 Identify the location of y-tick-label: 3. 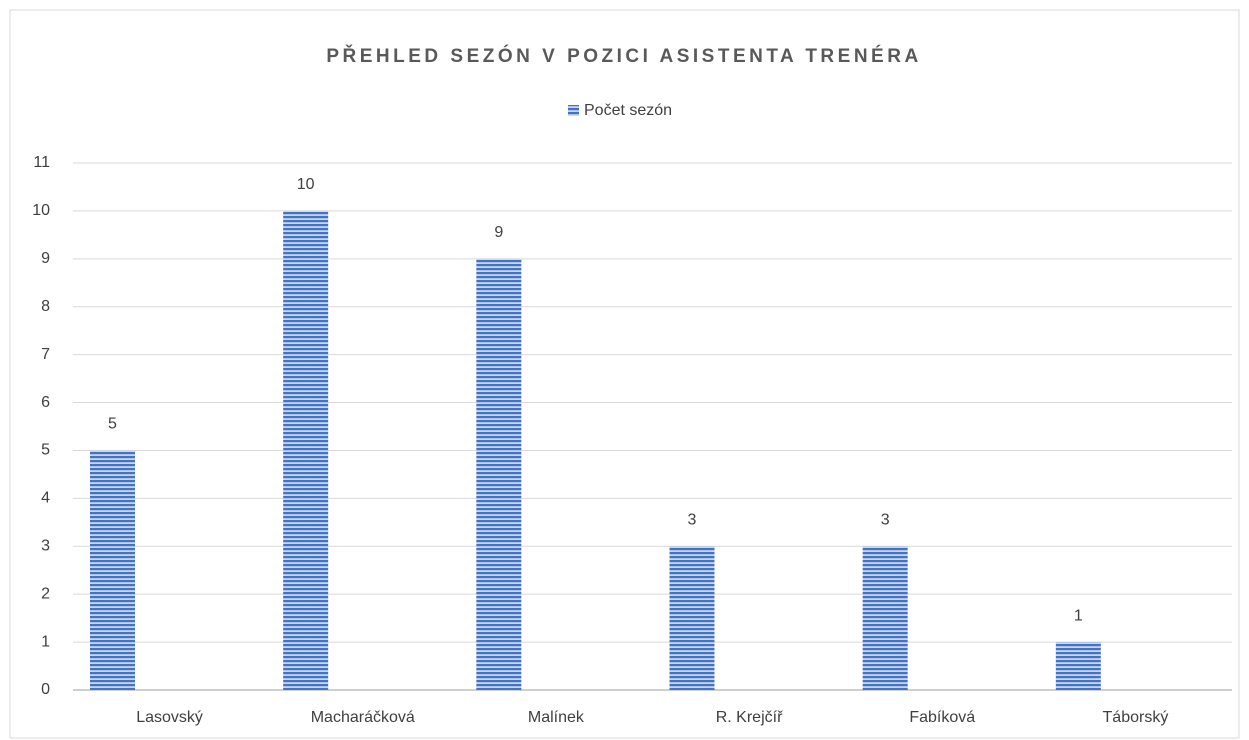
(45, 545).